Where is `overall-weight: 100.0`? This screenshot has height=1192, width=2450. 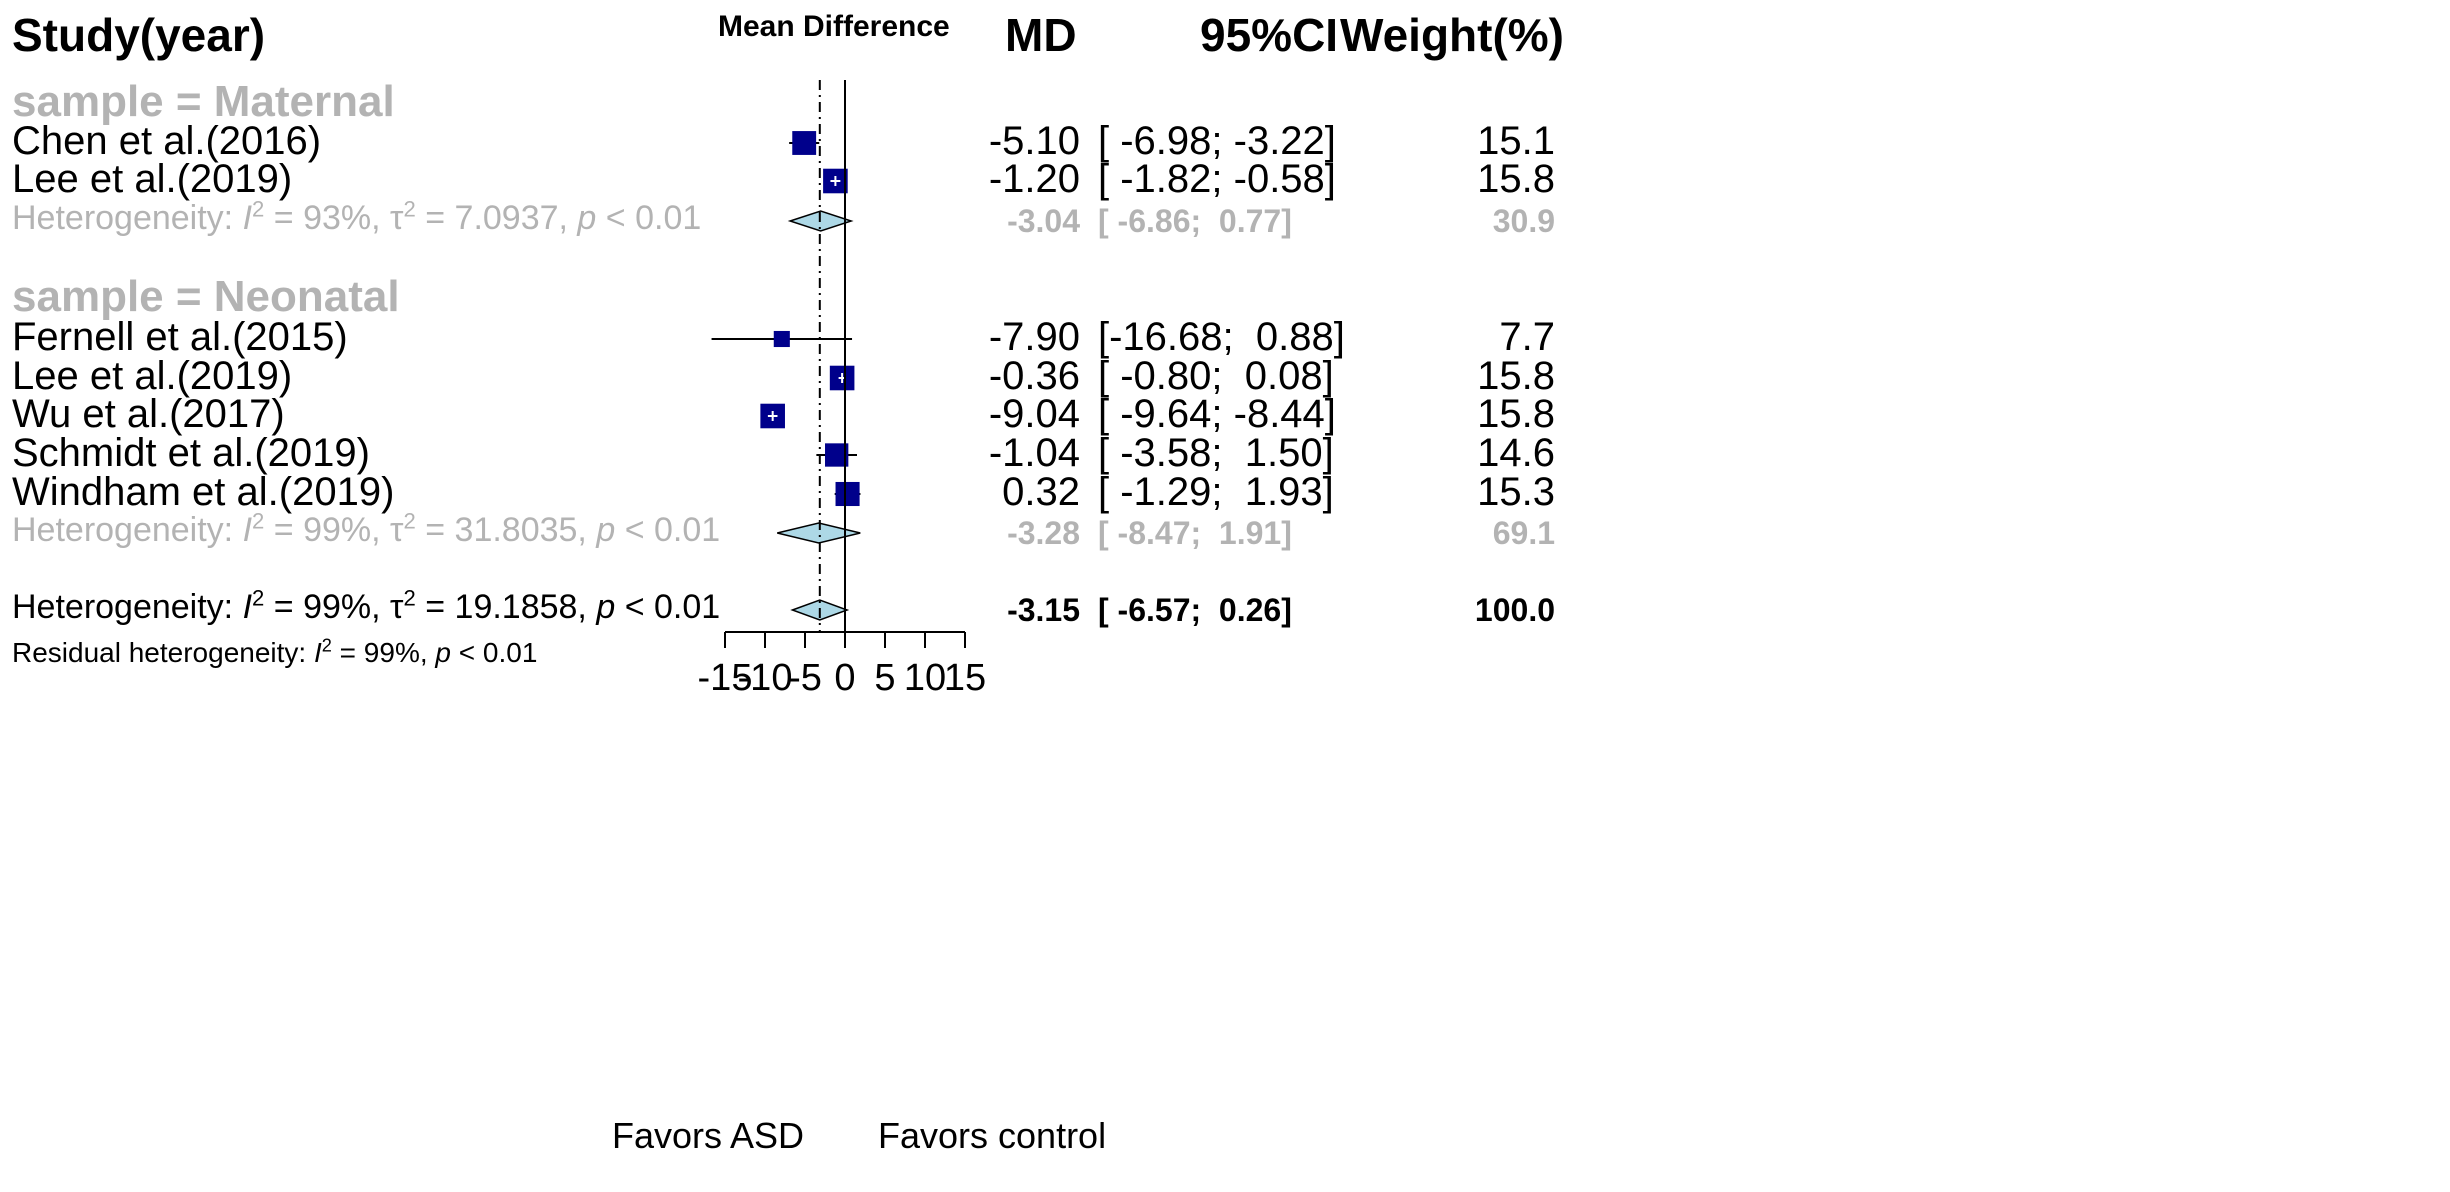
overall-weight: 100.0 is located at coordinates (1514, 610).